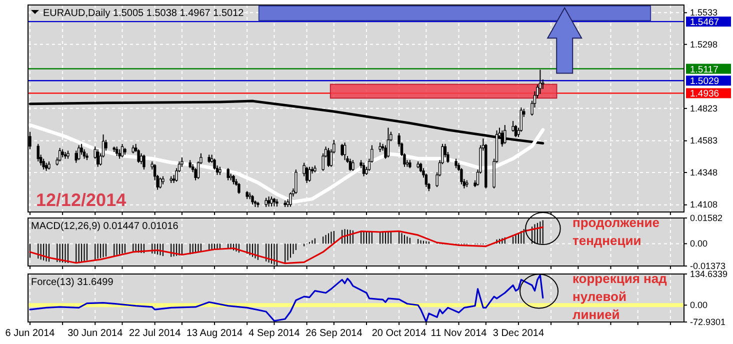 This screenshot has height=344, width=733. Describe the element at coordinates (708, 321) in the screenshot. I see `y-tick-label: -72.9301` at that location.